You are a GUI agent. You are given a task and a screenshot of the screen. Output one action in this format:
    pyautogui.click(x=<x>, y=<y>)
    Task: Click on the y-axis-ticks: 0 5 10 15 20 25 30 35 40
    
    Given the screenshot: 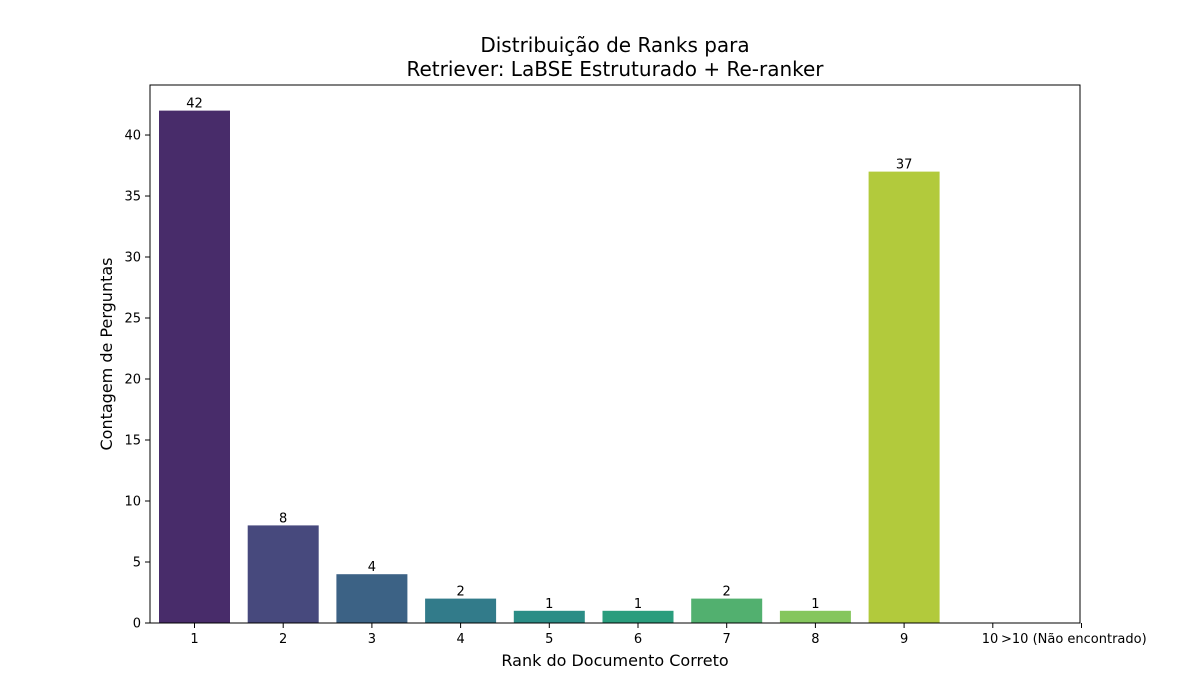 What is the action you would take?
    pyautogui.click(x=137, y=380)
    